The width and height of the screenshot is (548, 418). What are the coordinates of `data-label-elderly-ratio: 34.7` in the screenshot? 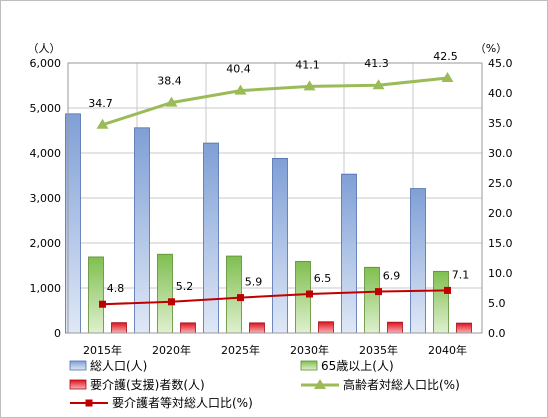 It's located at (100, 103).